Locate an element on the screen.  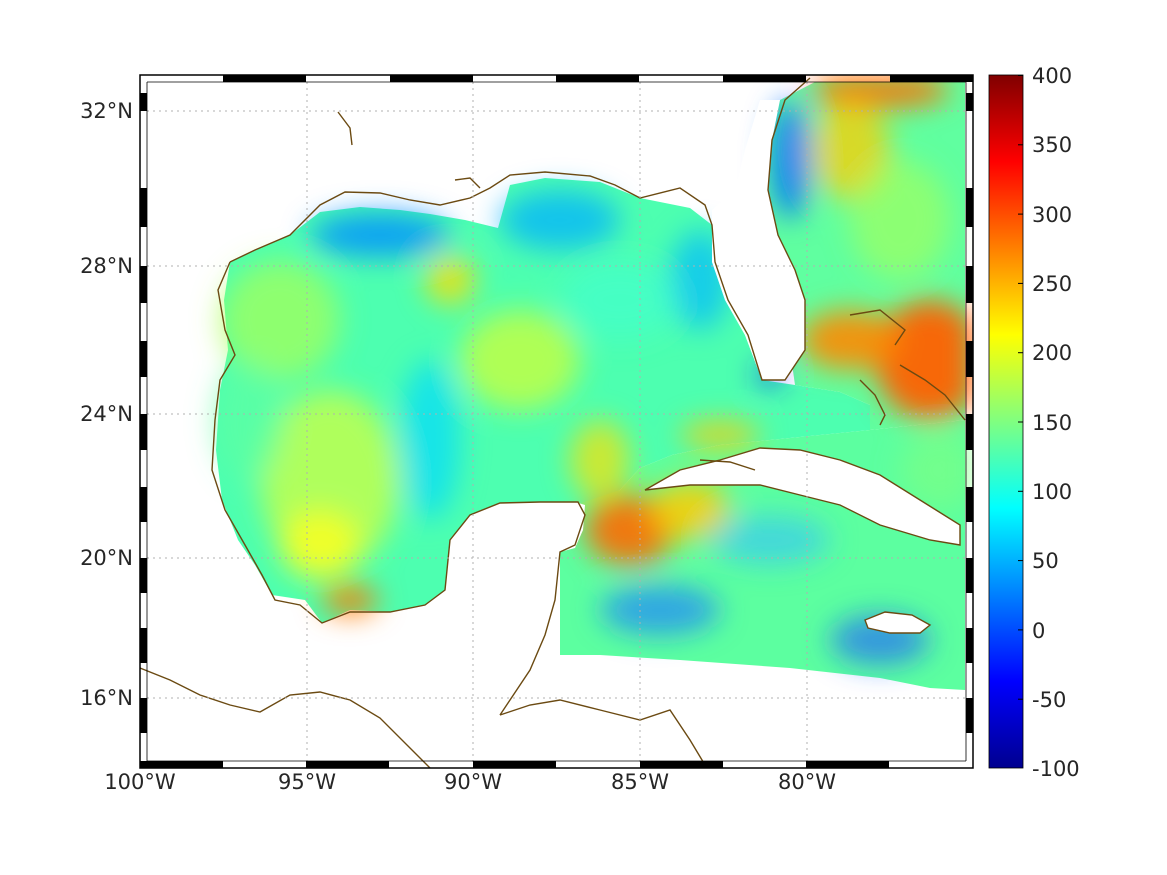
colorbar-tick-label: 50 is located at coordinates (1045, 561).